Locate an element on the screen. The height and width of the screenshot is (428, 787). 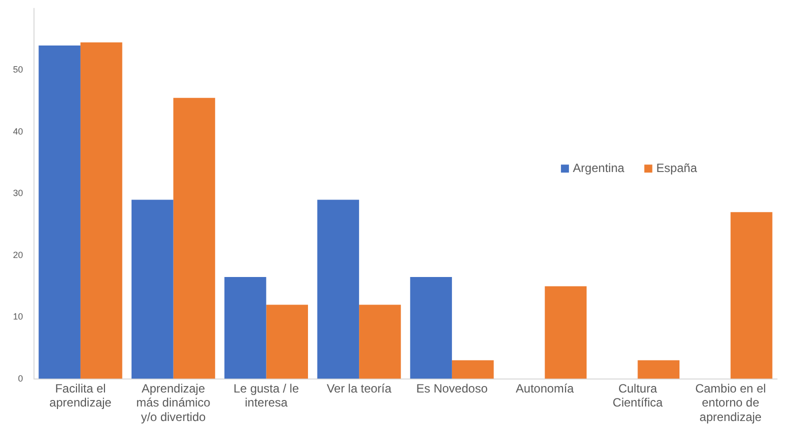
legend-label: España is located at coordinates (677, 167).